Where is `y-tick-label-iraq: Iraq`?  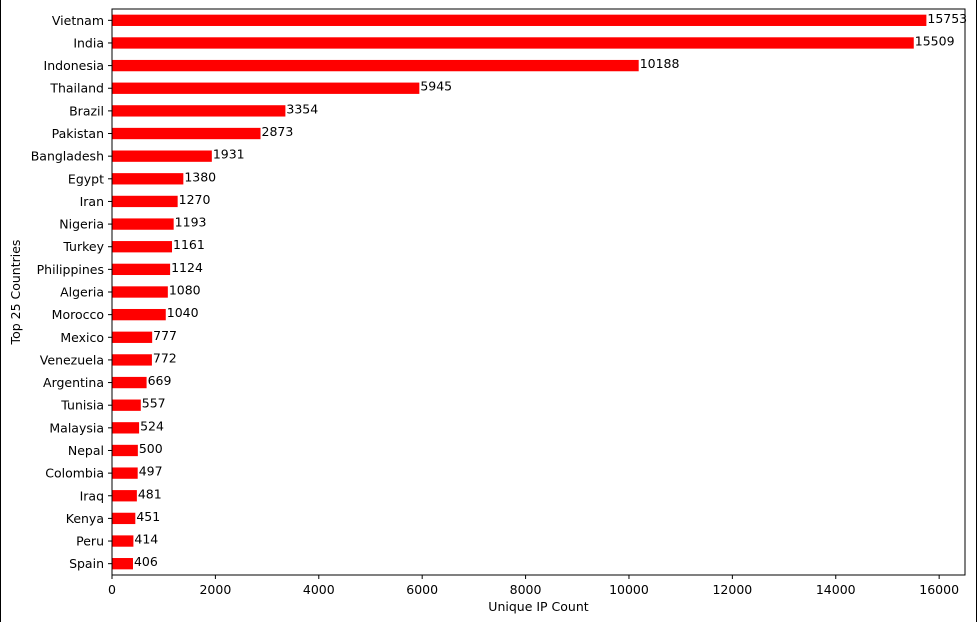 y-tick-label-iraq: Iraq is located at coordinates (92, 495).